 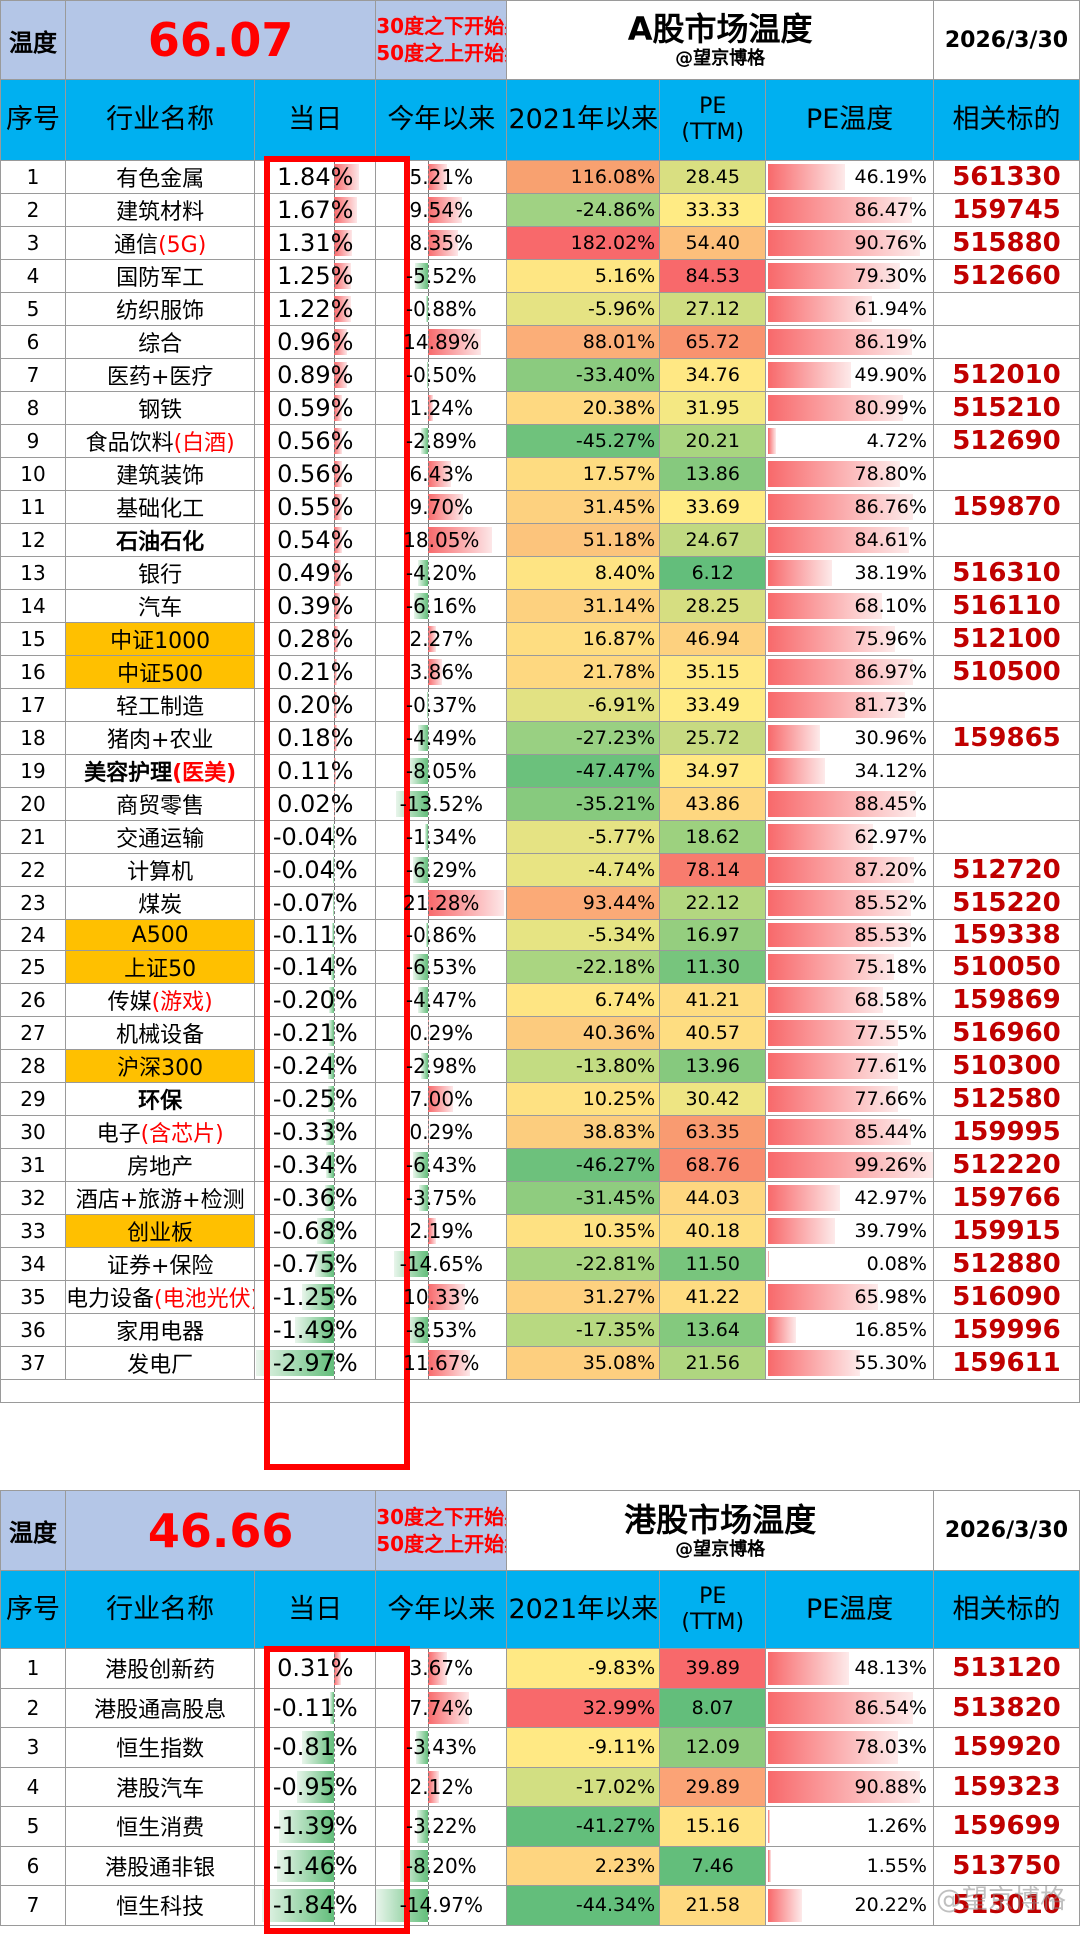 What do you see at coordinates (441, 1297) in the screenshot?
I see `ytd-change: 10.33%` at bounding box center [441, 1297].